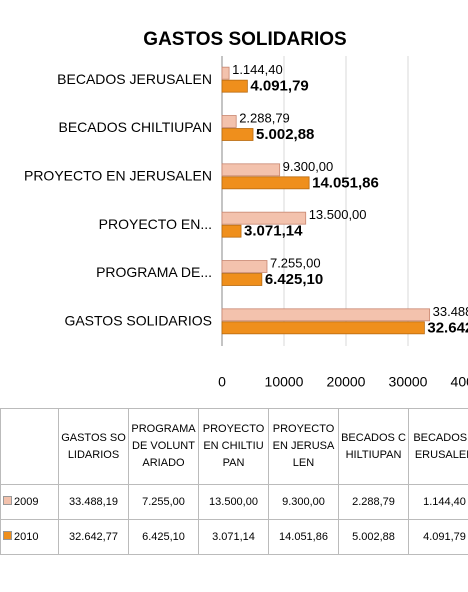  Describe the element at coordinates (138, 321) in the screenshot. I see `y-tick-label: GASTOS SOLIDARIOS` at that location.